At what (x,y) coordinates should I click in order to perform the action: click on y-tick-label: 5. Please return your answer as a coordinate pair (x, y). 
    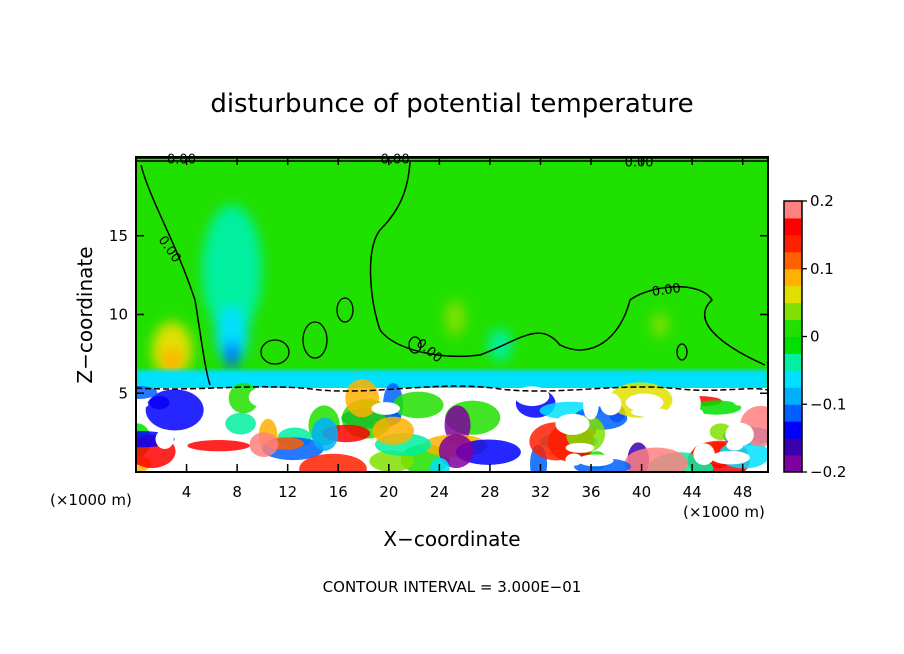
    Looking at the image, I should click on (123, 393).